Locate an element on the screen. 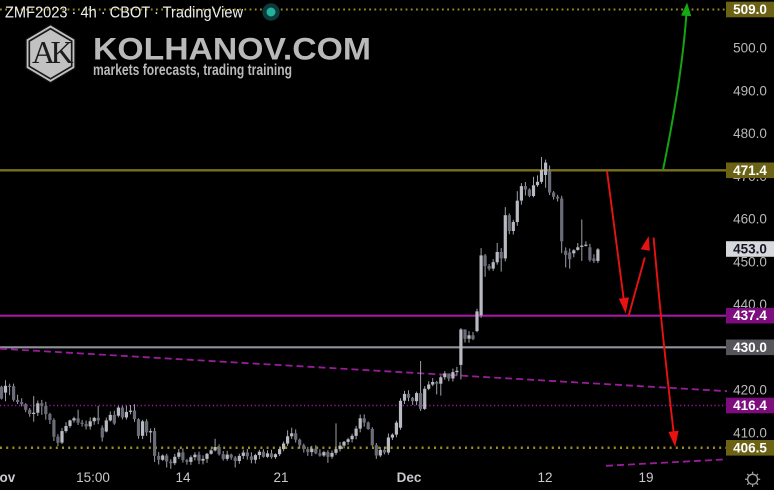  svg-text: 15:00 is located at coordinates (93, 477).